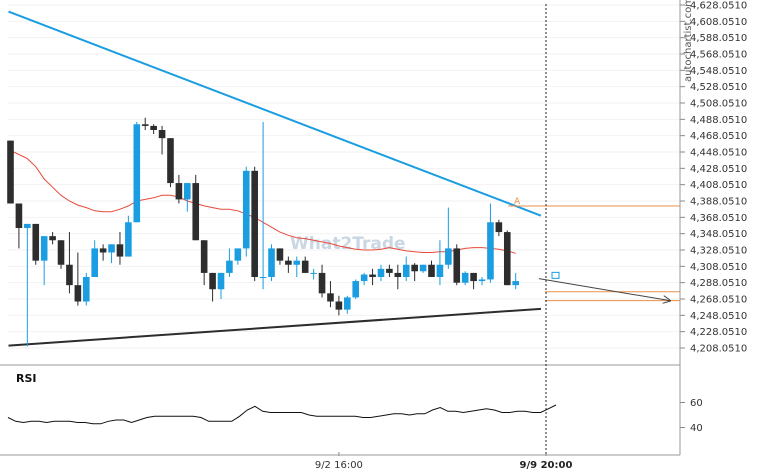  Describe the element at coordinates (696, 428) in the screenshot. I see `rsi-tick-label: 40` at that location.